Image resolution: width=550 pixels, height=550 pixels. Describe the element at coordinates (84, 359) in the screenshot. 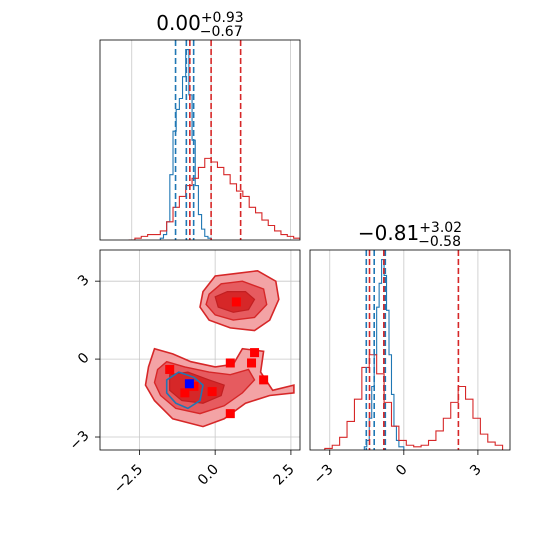

I see `y-tick-label: 0` at that location.